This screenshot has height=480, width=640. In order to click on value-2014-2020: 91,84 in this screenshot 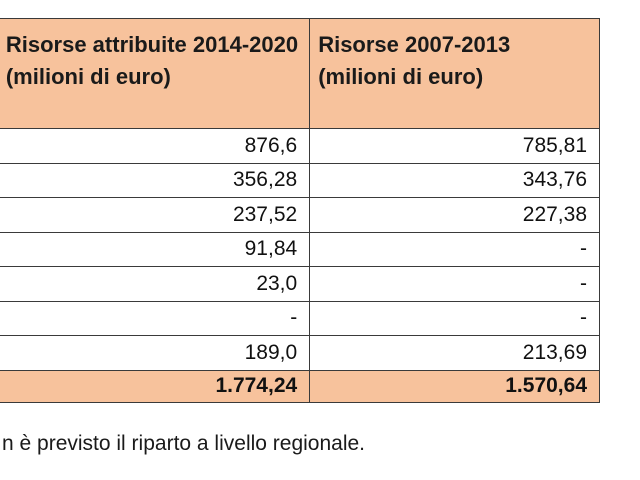, I will do `click(155, 249)`.